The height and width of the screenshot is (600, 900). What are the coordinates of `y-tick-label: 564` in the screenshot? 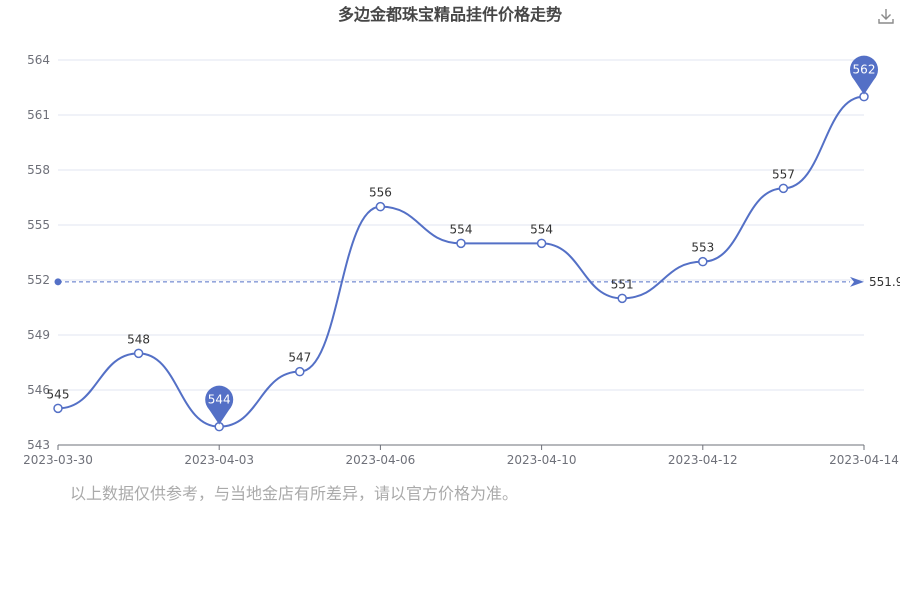 It's located at (38, 60).